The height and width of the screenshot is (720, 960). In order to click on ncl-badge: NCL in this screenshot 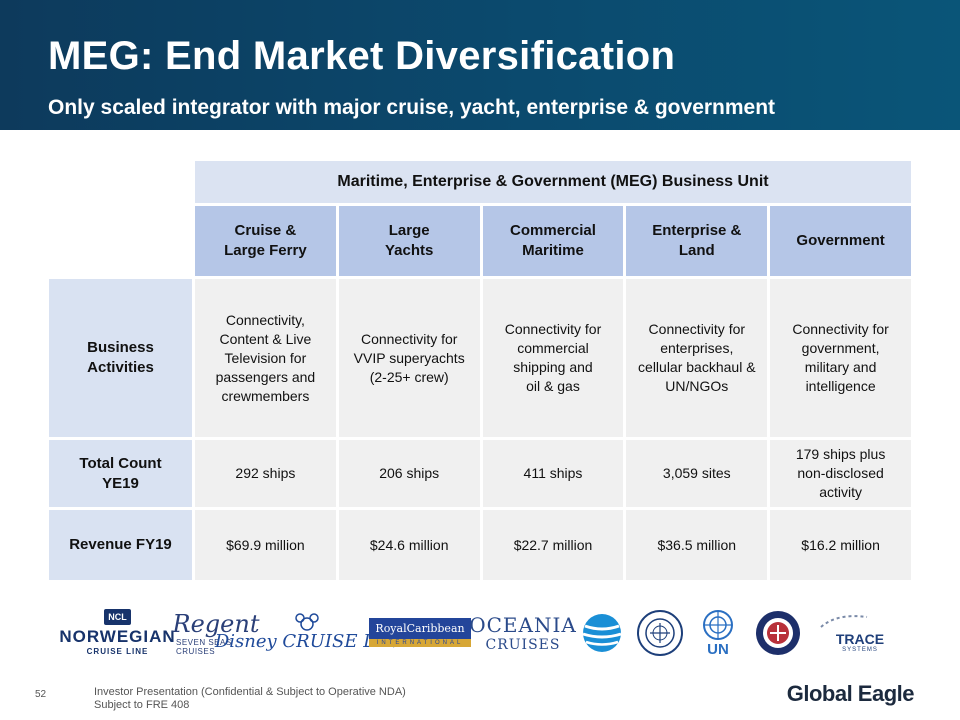, I will do `click(117, 617)`.